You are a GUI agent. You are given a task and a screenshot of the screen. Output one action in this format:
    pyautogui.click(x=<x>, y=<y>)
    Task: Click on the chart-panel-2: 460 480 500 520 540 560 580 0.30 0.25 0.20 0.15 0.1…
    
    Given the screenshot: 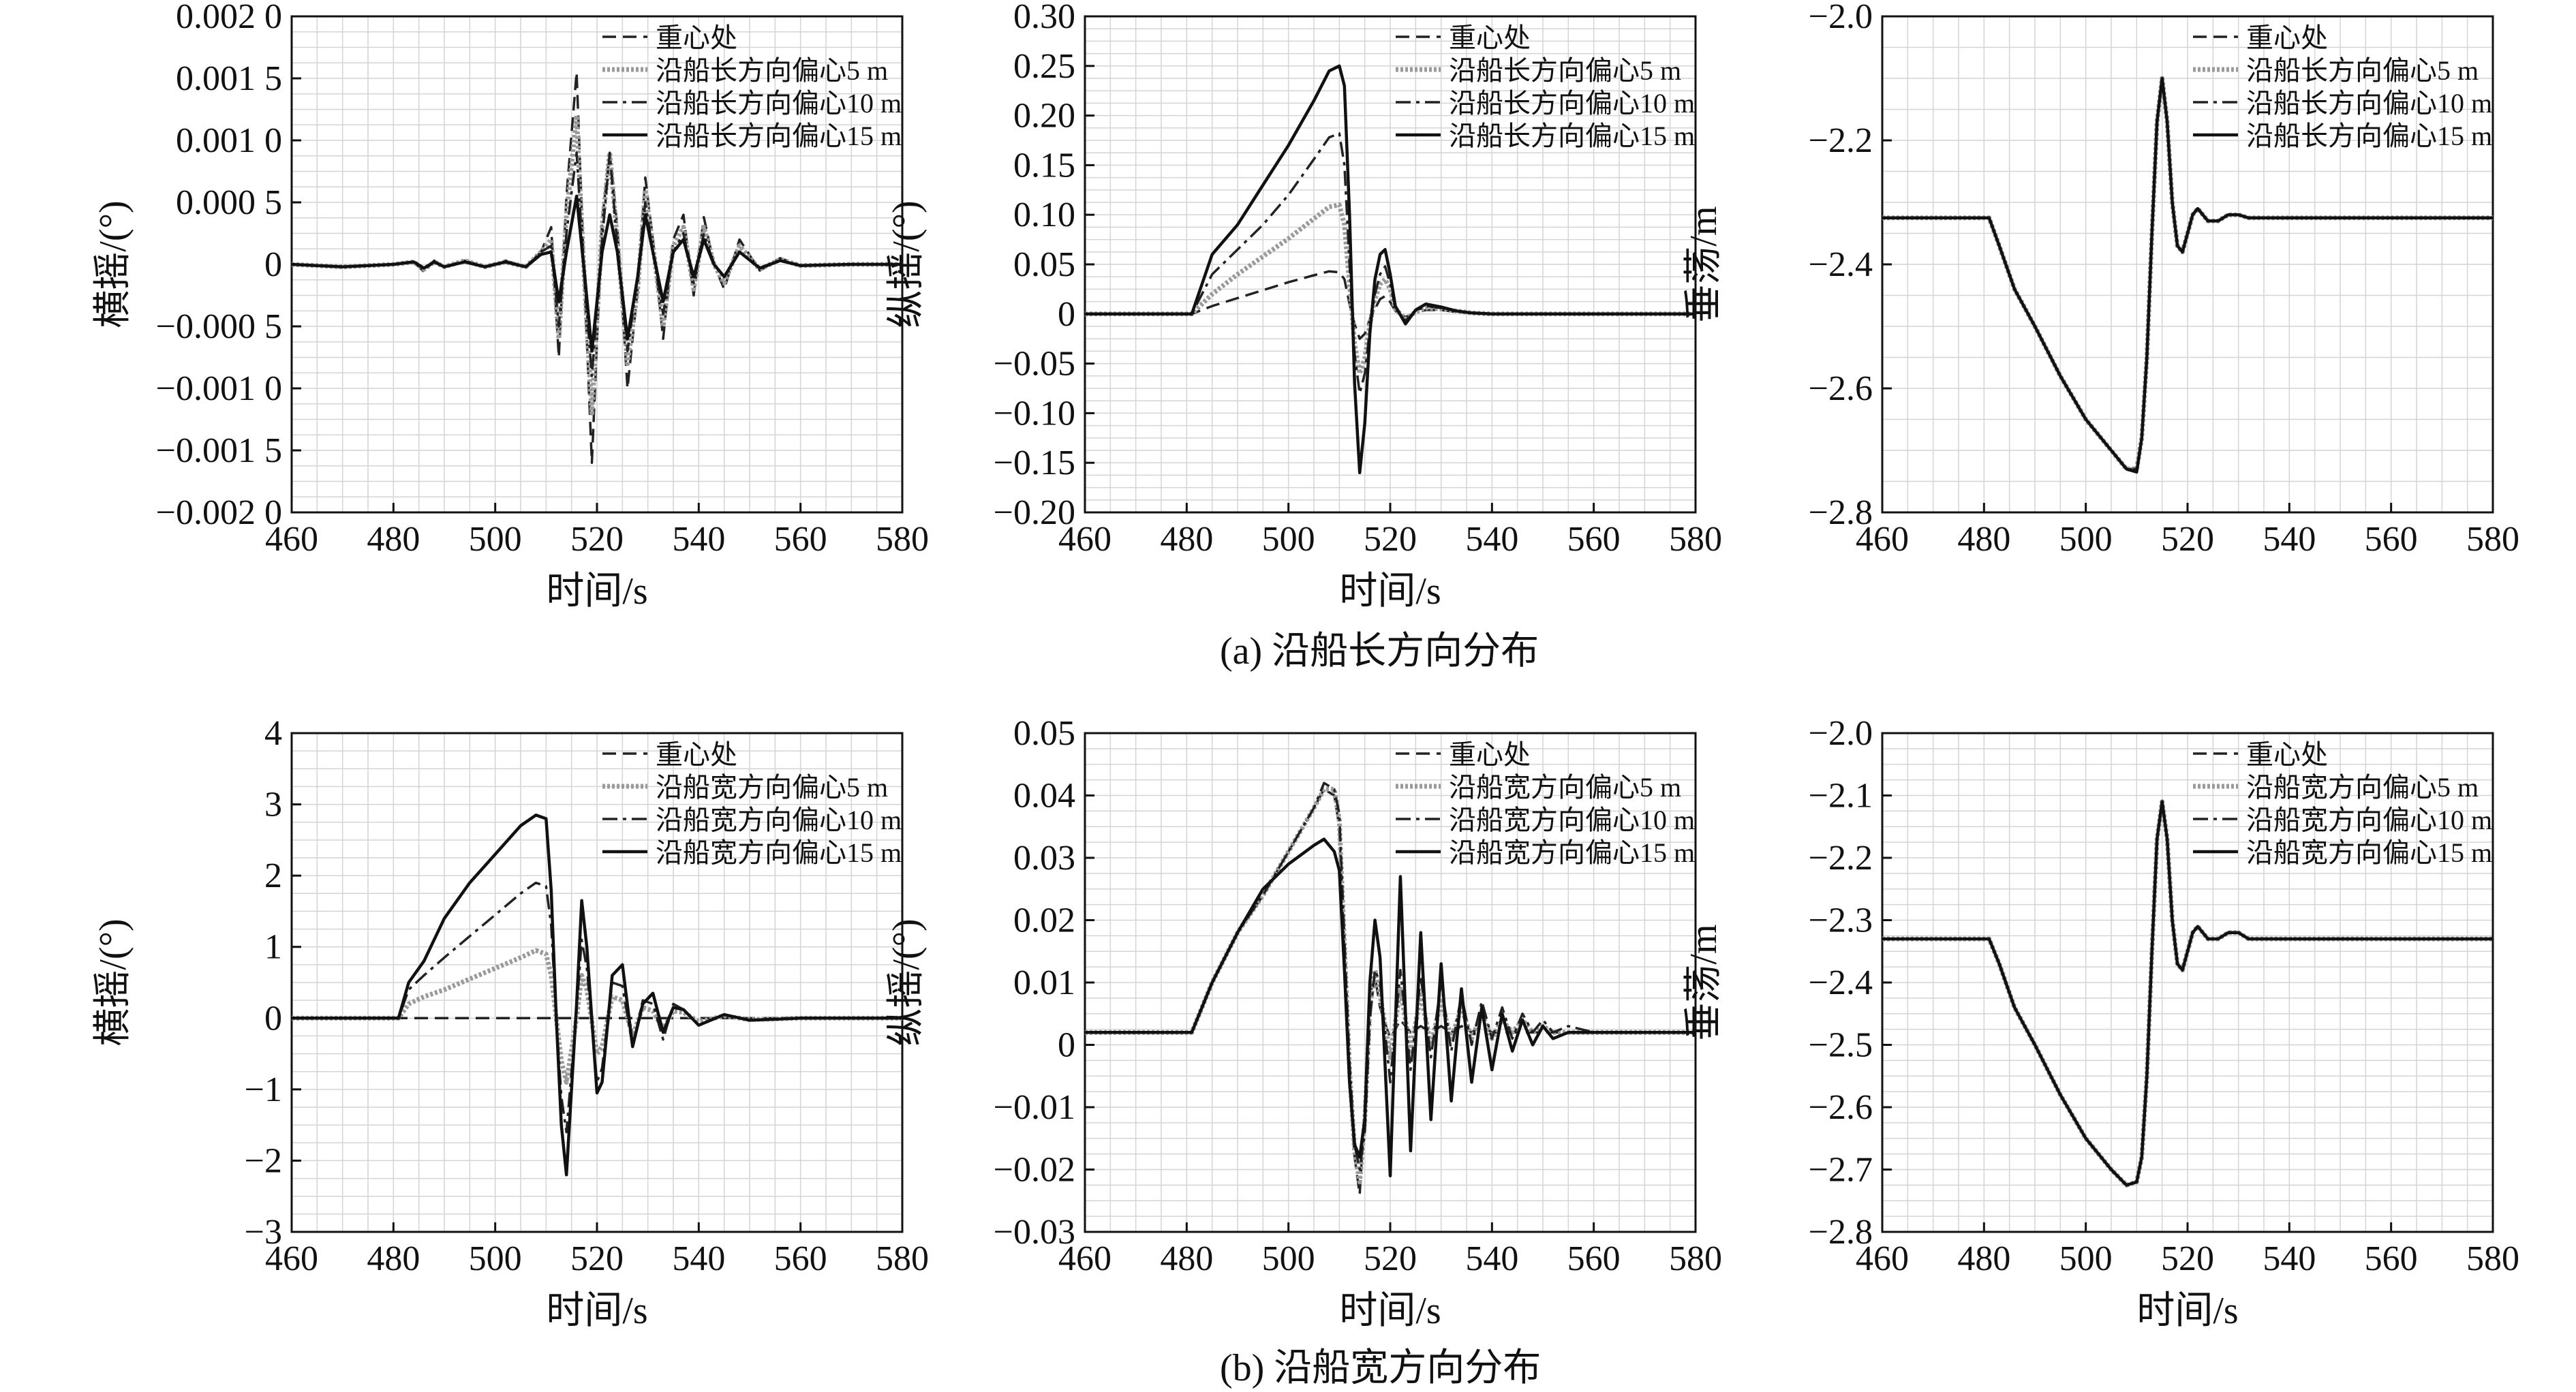 What is the action you would take?
    pyautogui.click(x=1303, y=306)
    